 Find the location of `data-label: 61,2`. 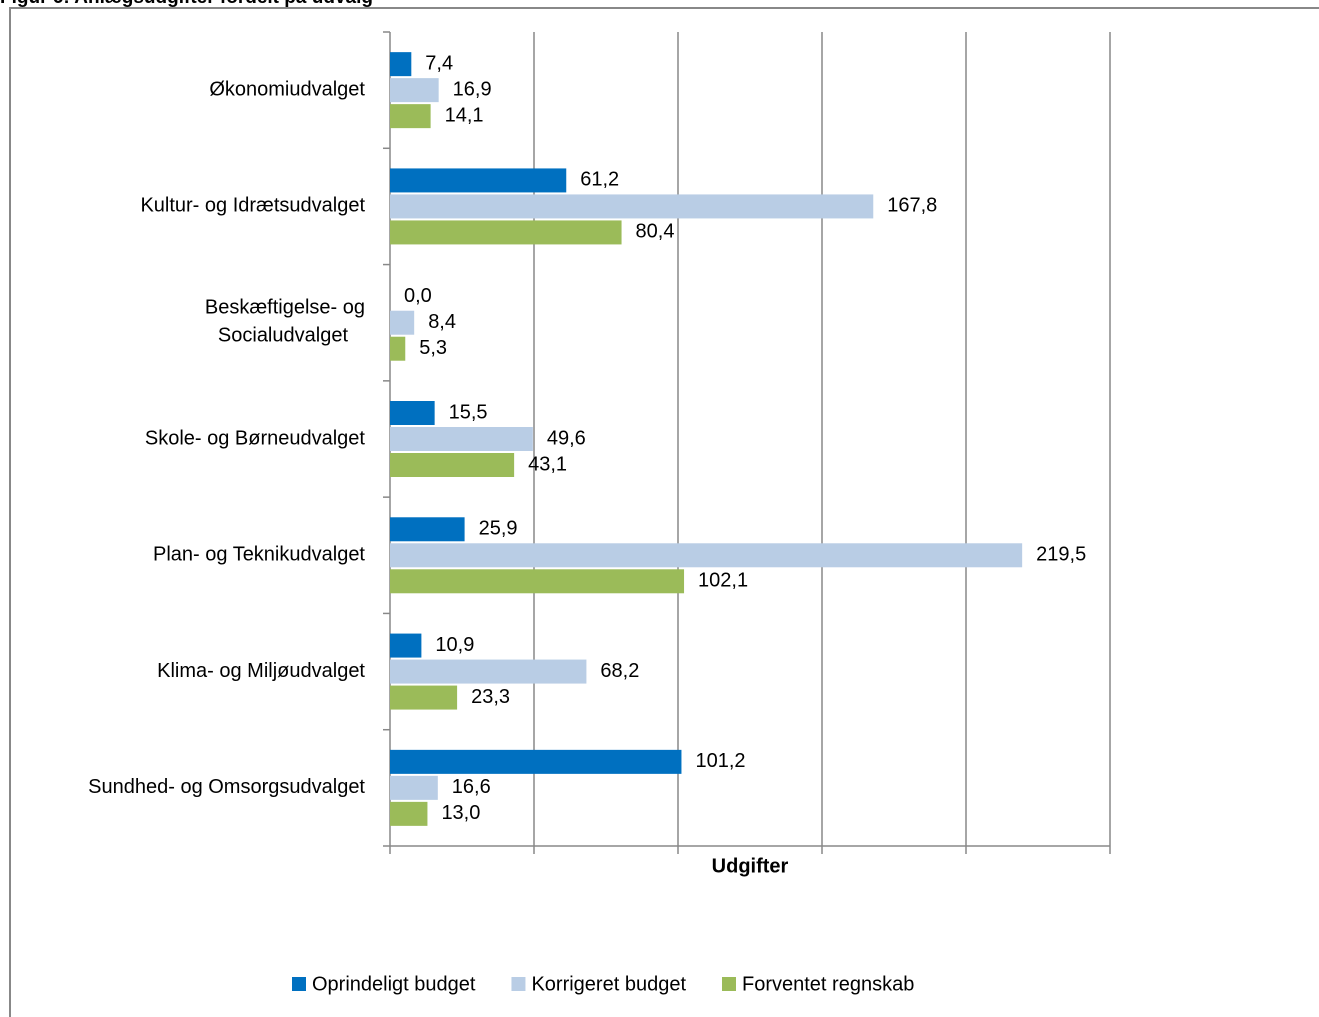

data-label: 61,2 is located at coordinates (599, 180).